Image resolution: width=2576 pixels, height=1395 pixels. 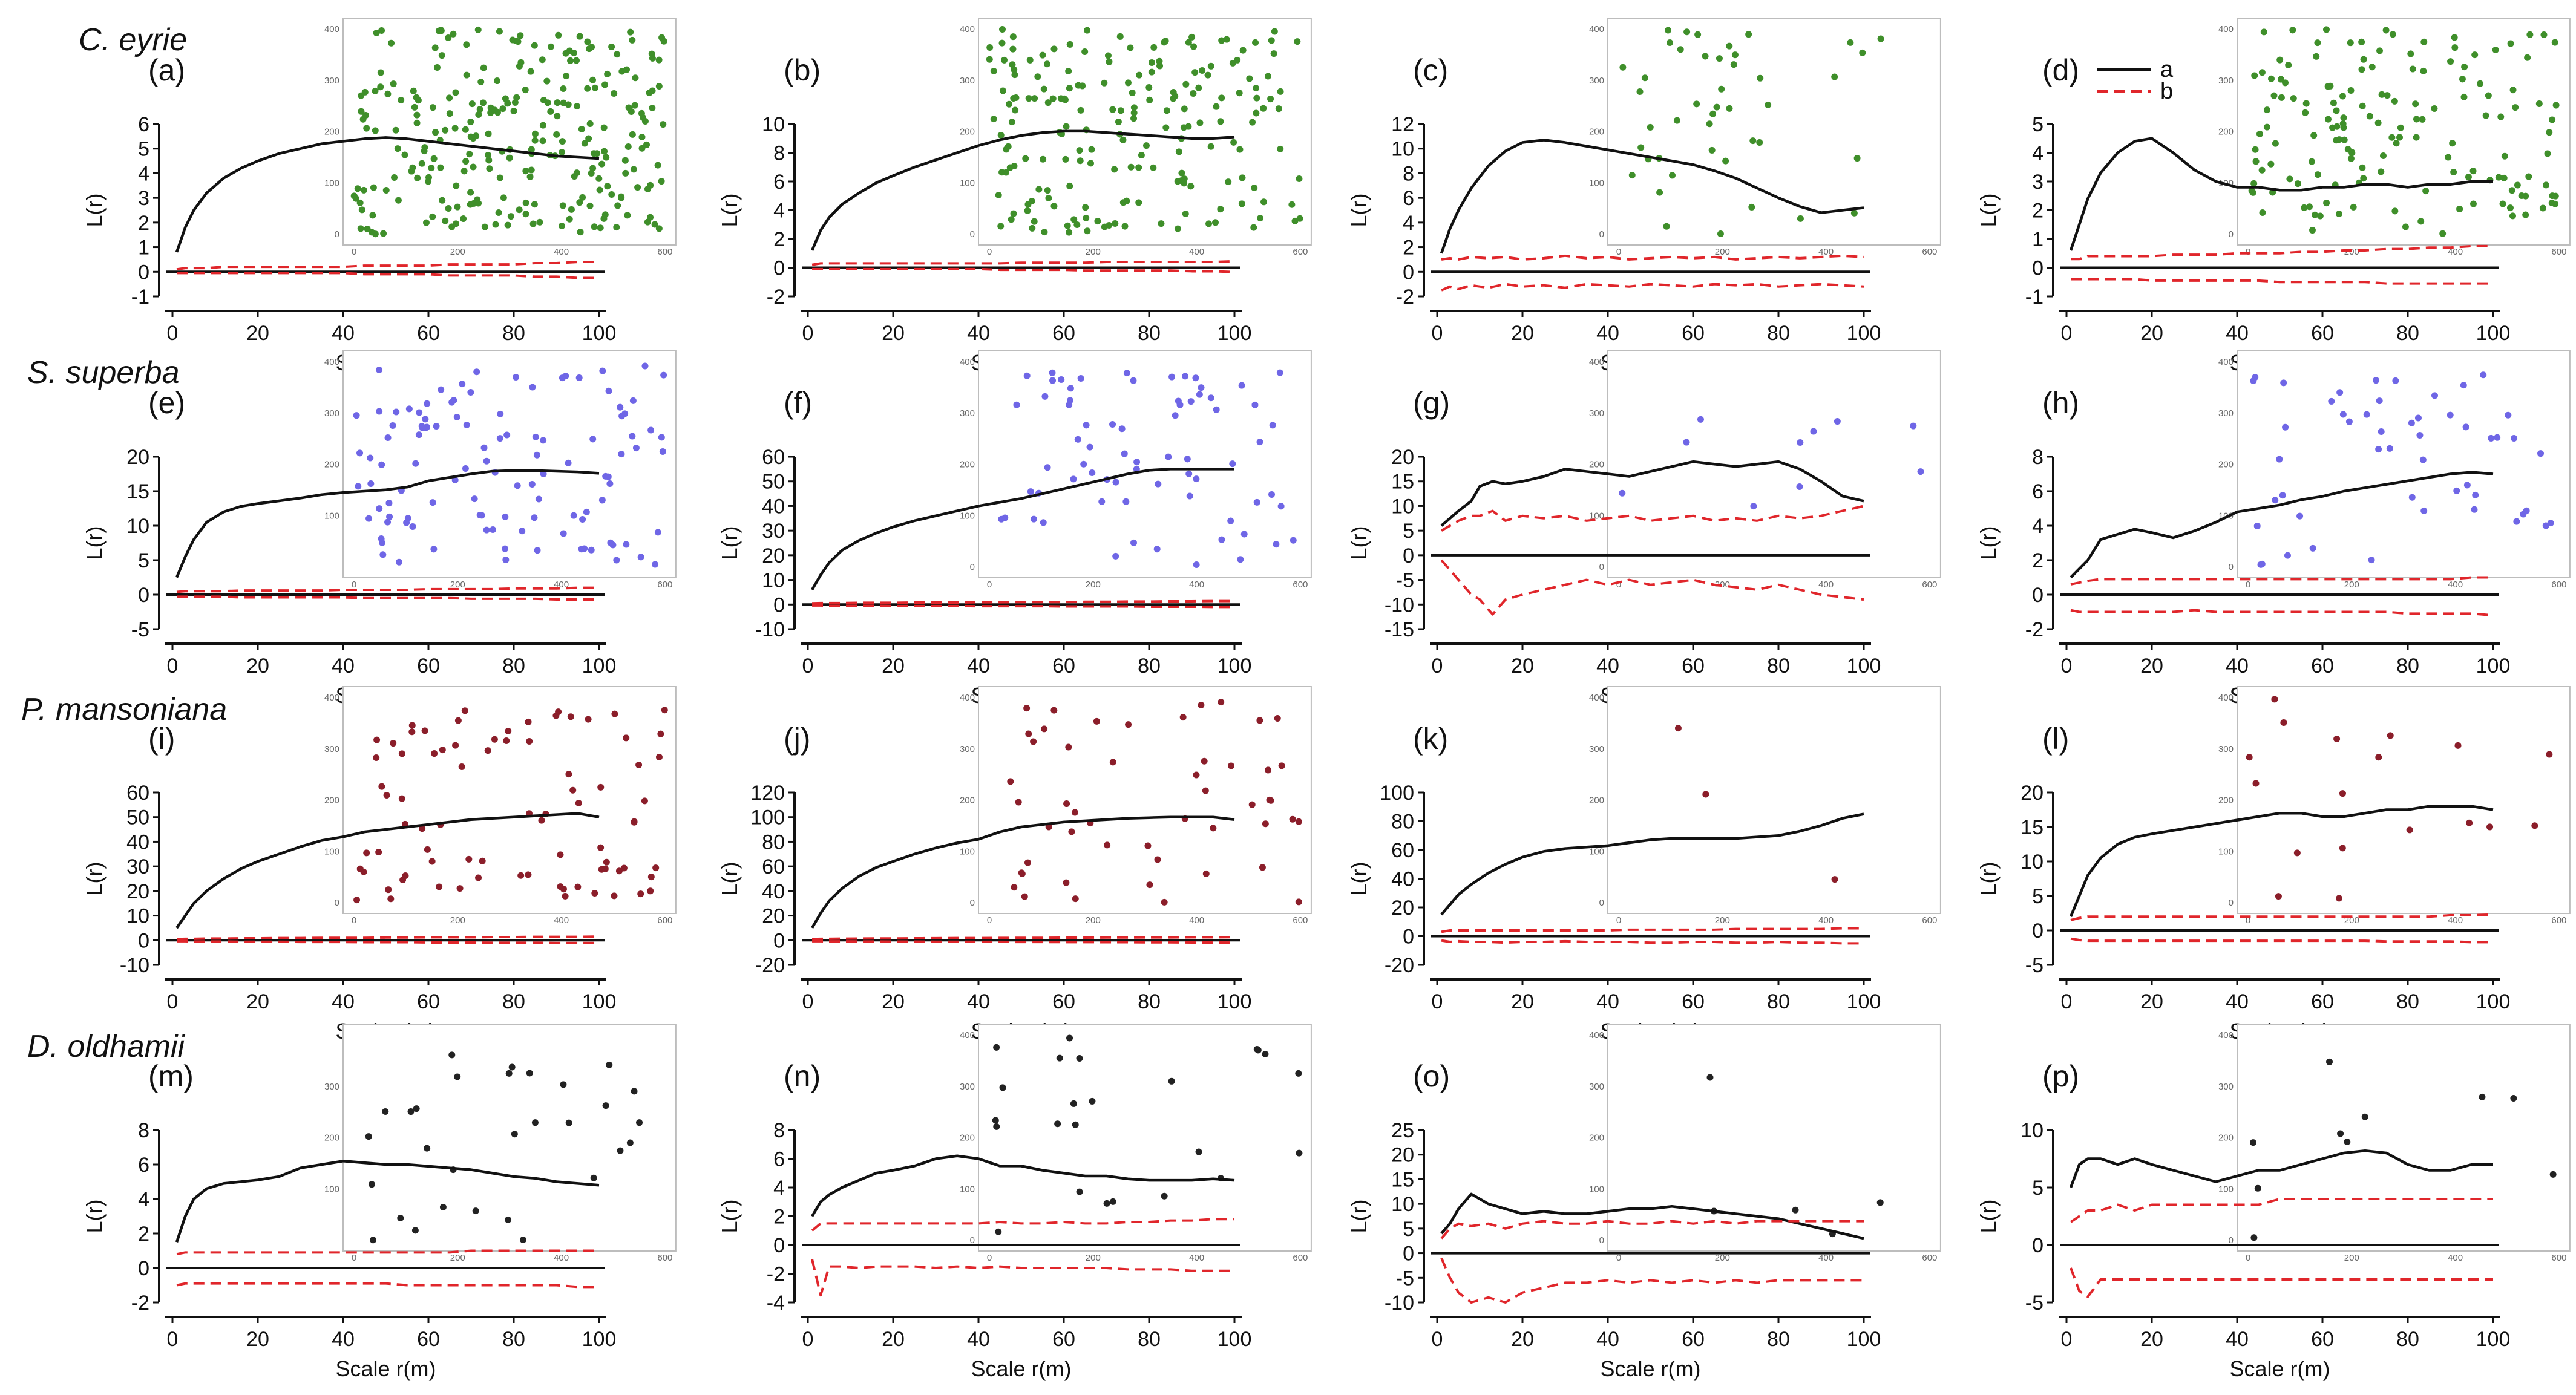 I want to click on y-tick-label: -1, so click(x=2034, y=297).